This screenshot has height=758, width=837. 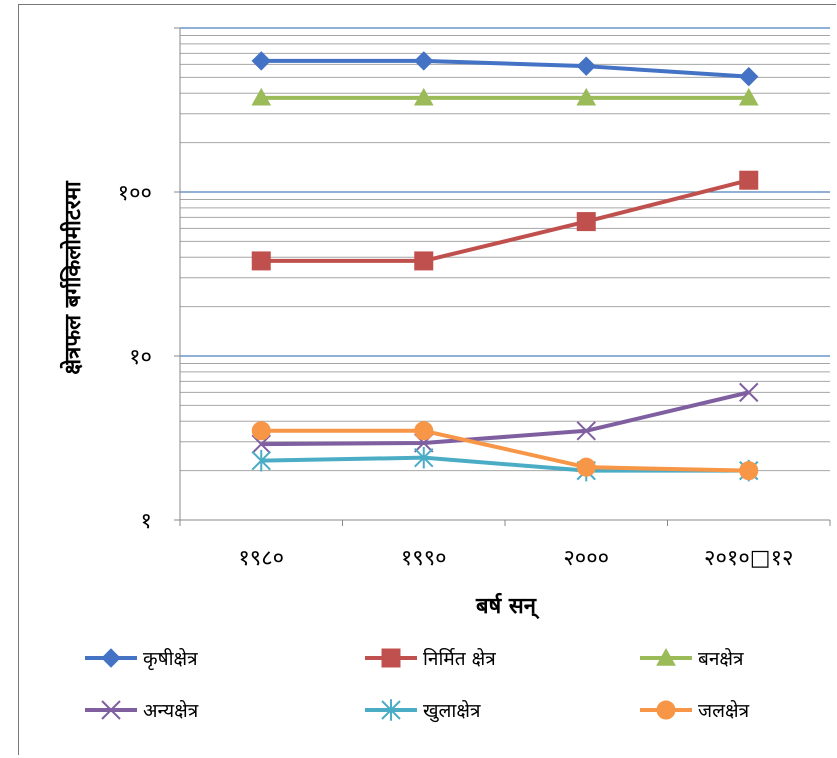 I want to click on x-tick-label: २०००, so click(x=586, y=558).